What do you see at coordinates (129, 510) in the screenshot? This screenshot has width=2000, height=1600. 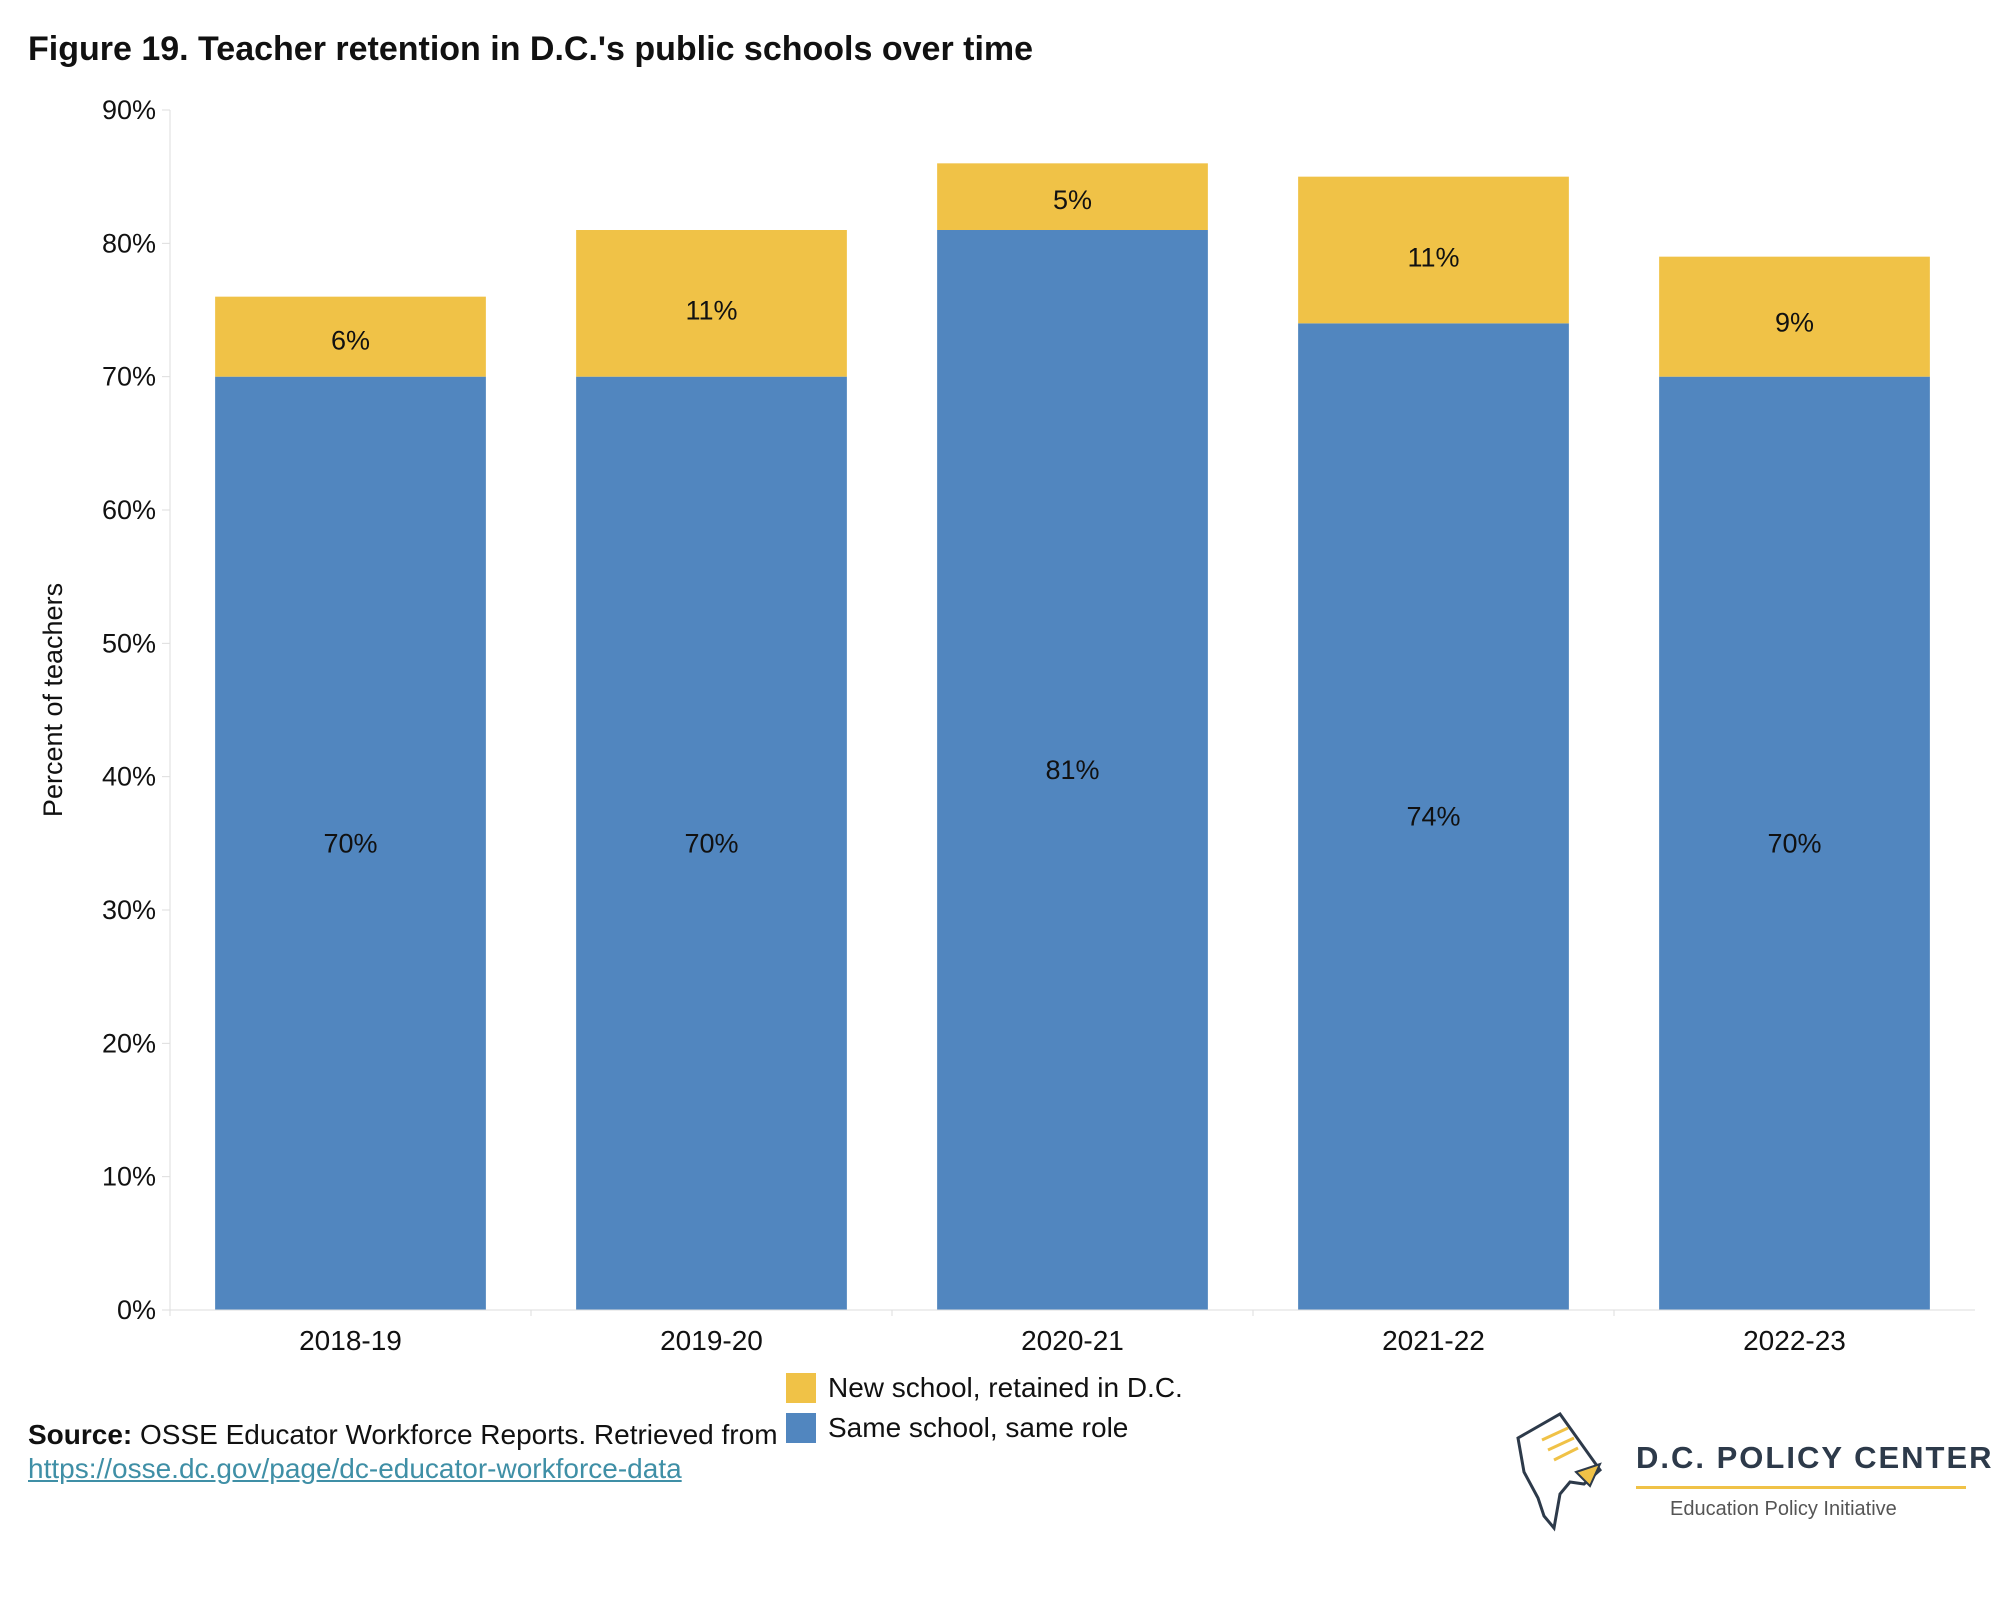 I see `y-tick-label: 60%` at bounding box center [129, 510].